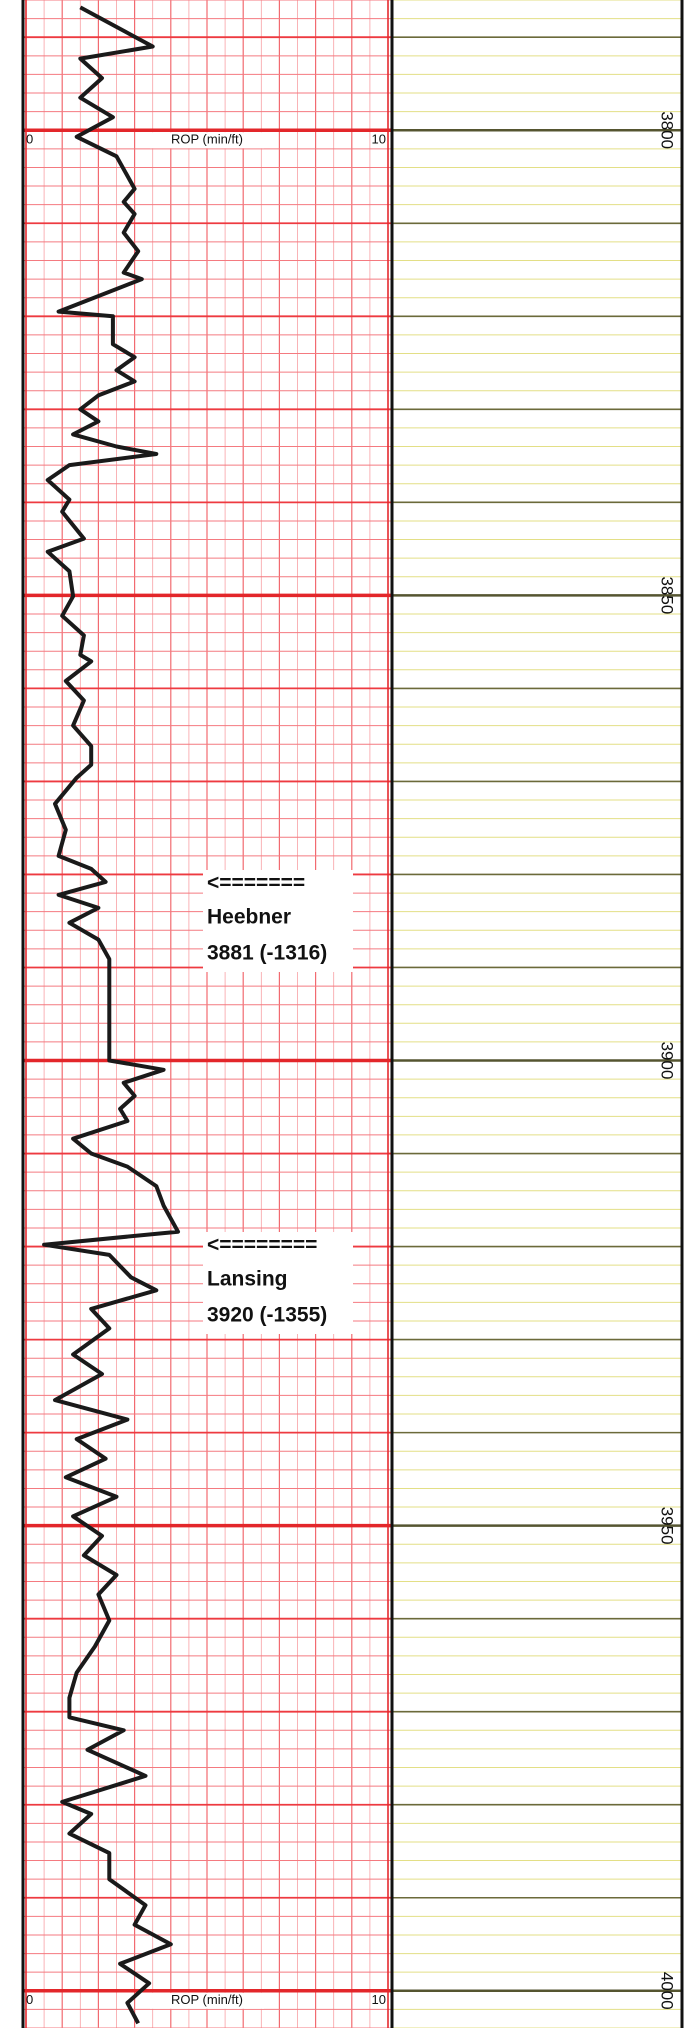 The width and height of the screenshot is (686, 2028). What do you see at coordinates (667, 130) in the screenshot?
I see `depth-label: 3800` at bounding box center [667, 130].